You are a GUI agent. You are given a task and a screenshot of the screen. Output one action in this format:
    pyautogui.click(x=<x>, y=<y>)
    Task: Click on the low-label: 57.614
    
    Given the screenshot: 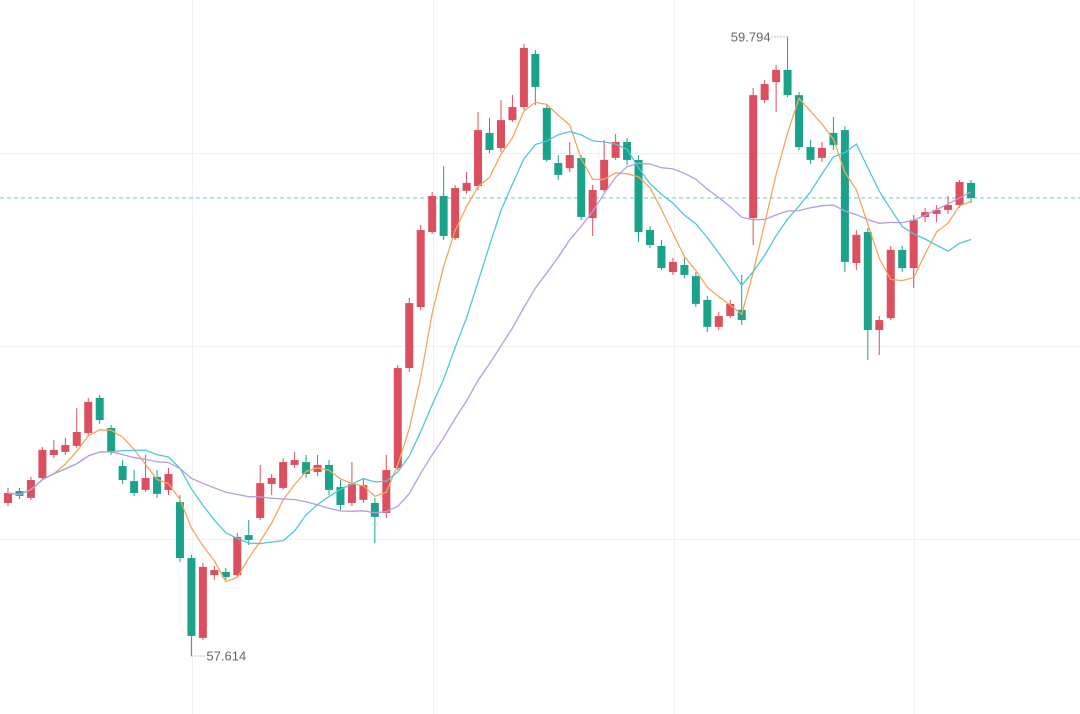 What is the action you would take?
    pyautogui.click(x=226, y=655)
    